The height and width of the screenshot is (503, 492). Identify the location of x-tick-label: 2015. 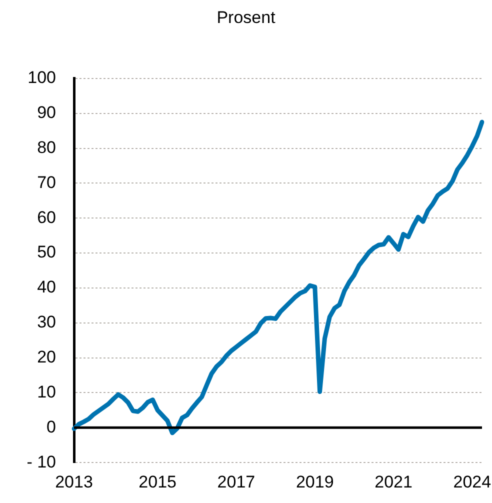
(157, 482).